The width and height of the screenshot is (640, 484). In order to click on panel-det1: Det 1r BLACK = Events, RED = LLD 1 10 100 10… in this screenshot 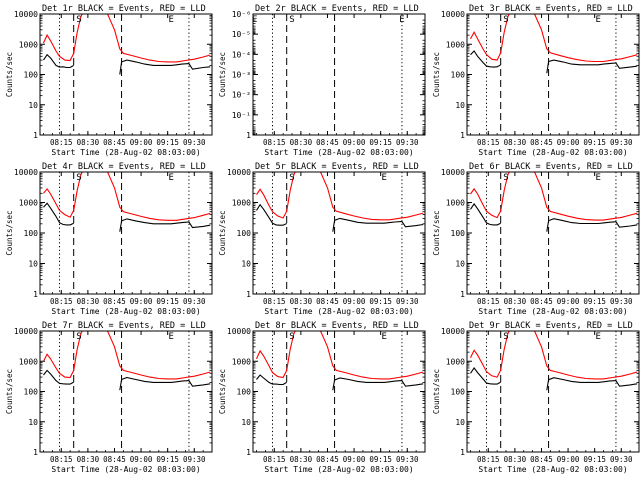, I will do `click(109, 80)`.